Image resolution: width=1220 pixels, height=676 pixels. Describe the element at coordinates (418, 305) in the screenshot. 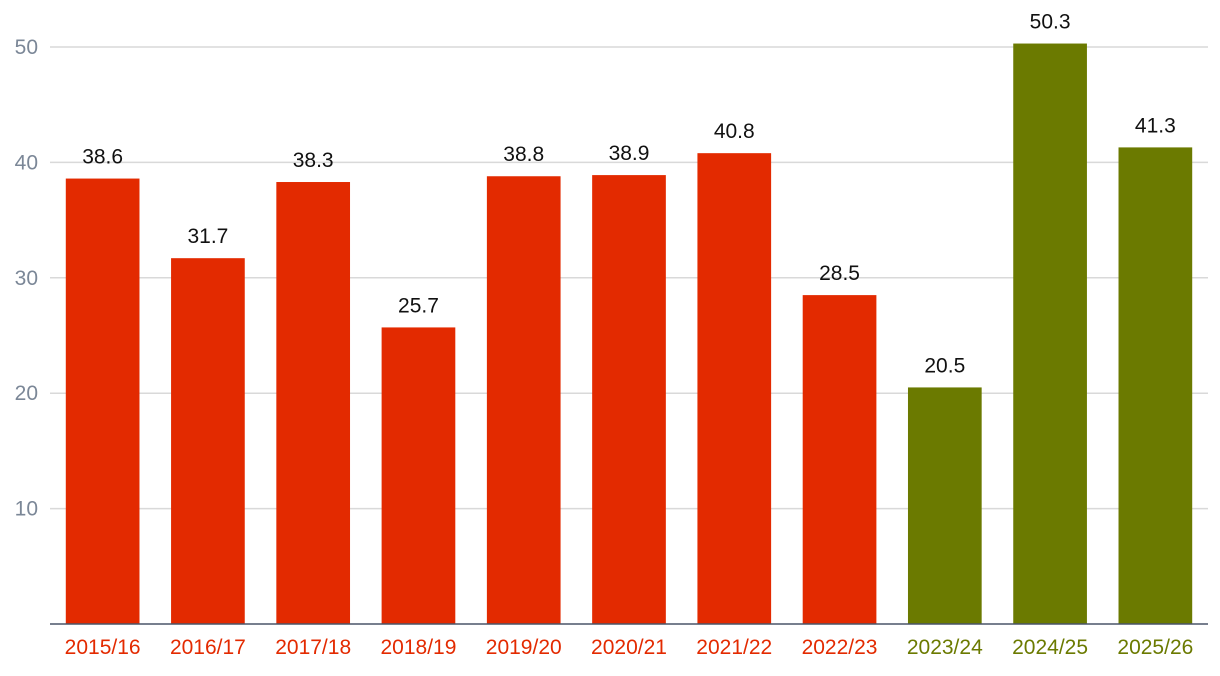

I see `value-label-2018-19: 25.7` at that location.